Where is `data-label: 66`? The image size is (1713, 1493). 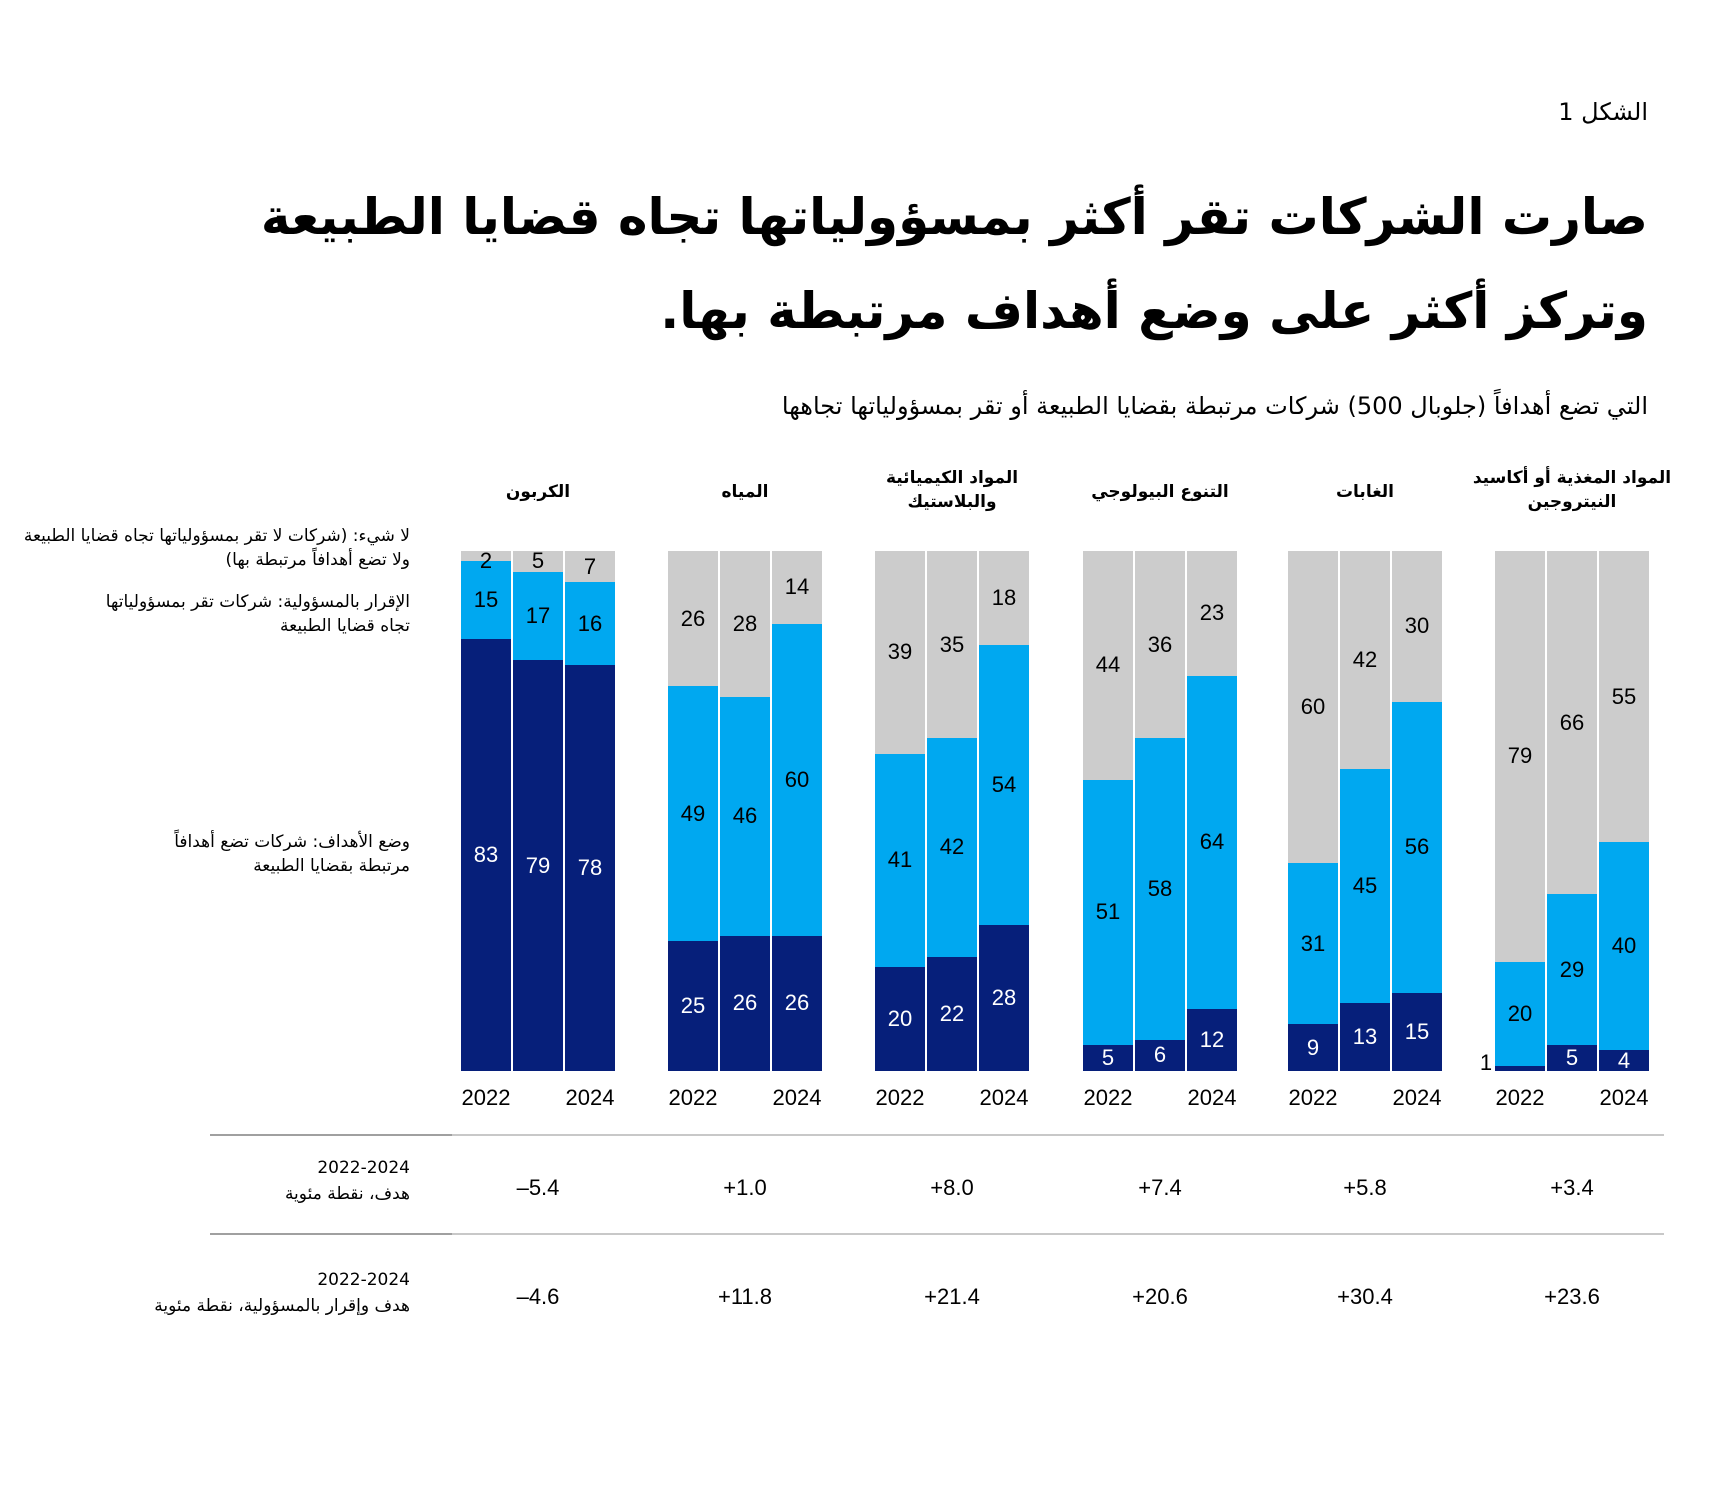
data-label: 66 is located at coordinates (1572, 722).